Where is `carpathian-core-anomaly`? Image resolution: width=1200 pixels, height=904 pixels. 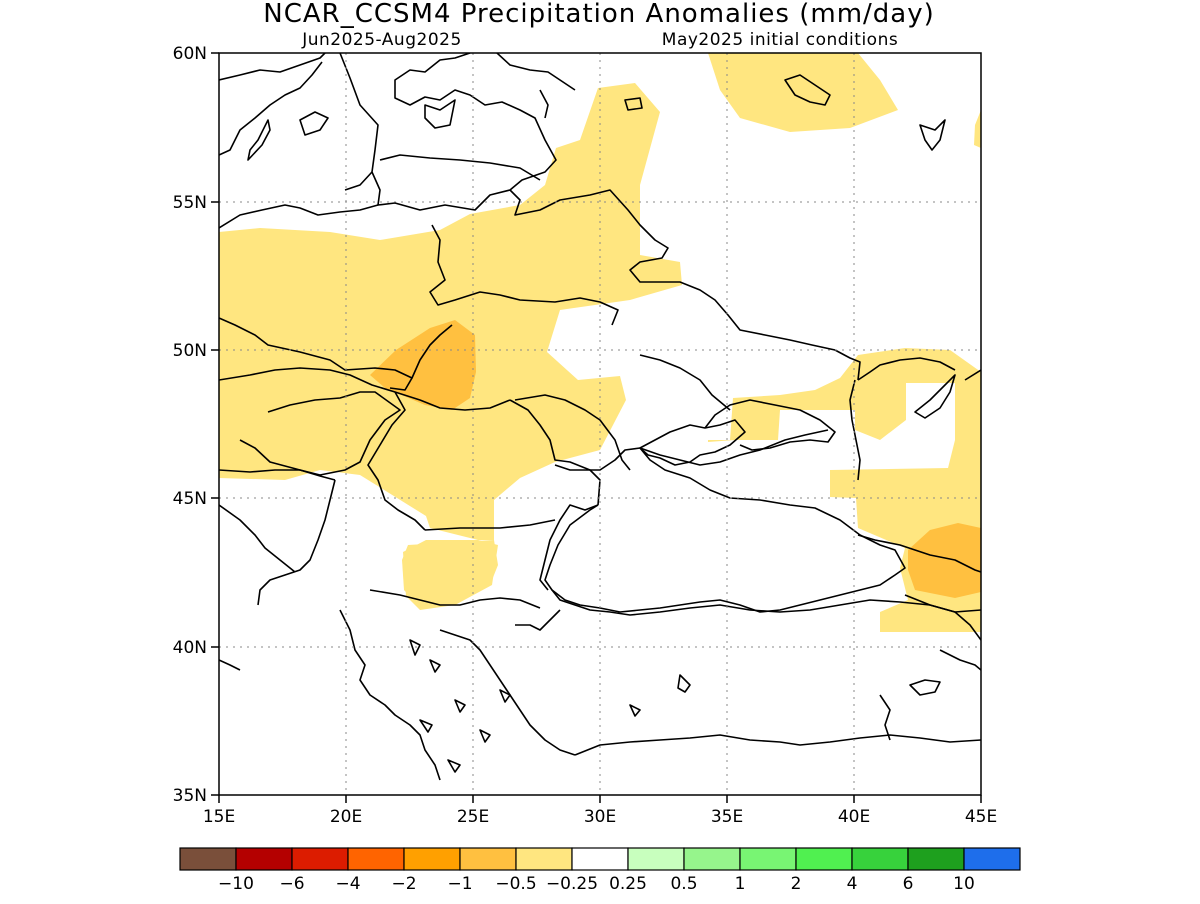
carpathian-core-anomaly is located at coordinates (423, 365).